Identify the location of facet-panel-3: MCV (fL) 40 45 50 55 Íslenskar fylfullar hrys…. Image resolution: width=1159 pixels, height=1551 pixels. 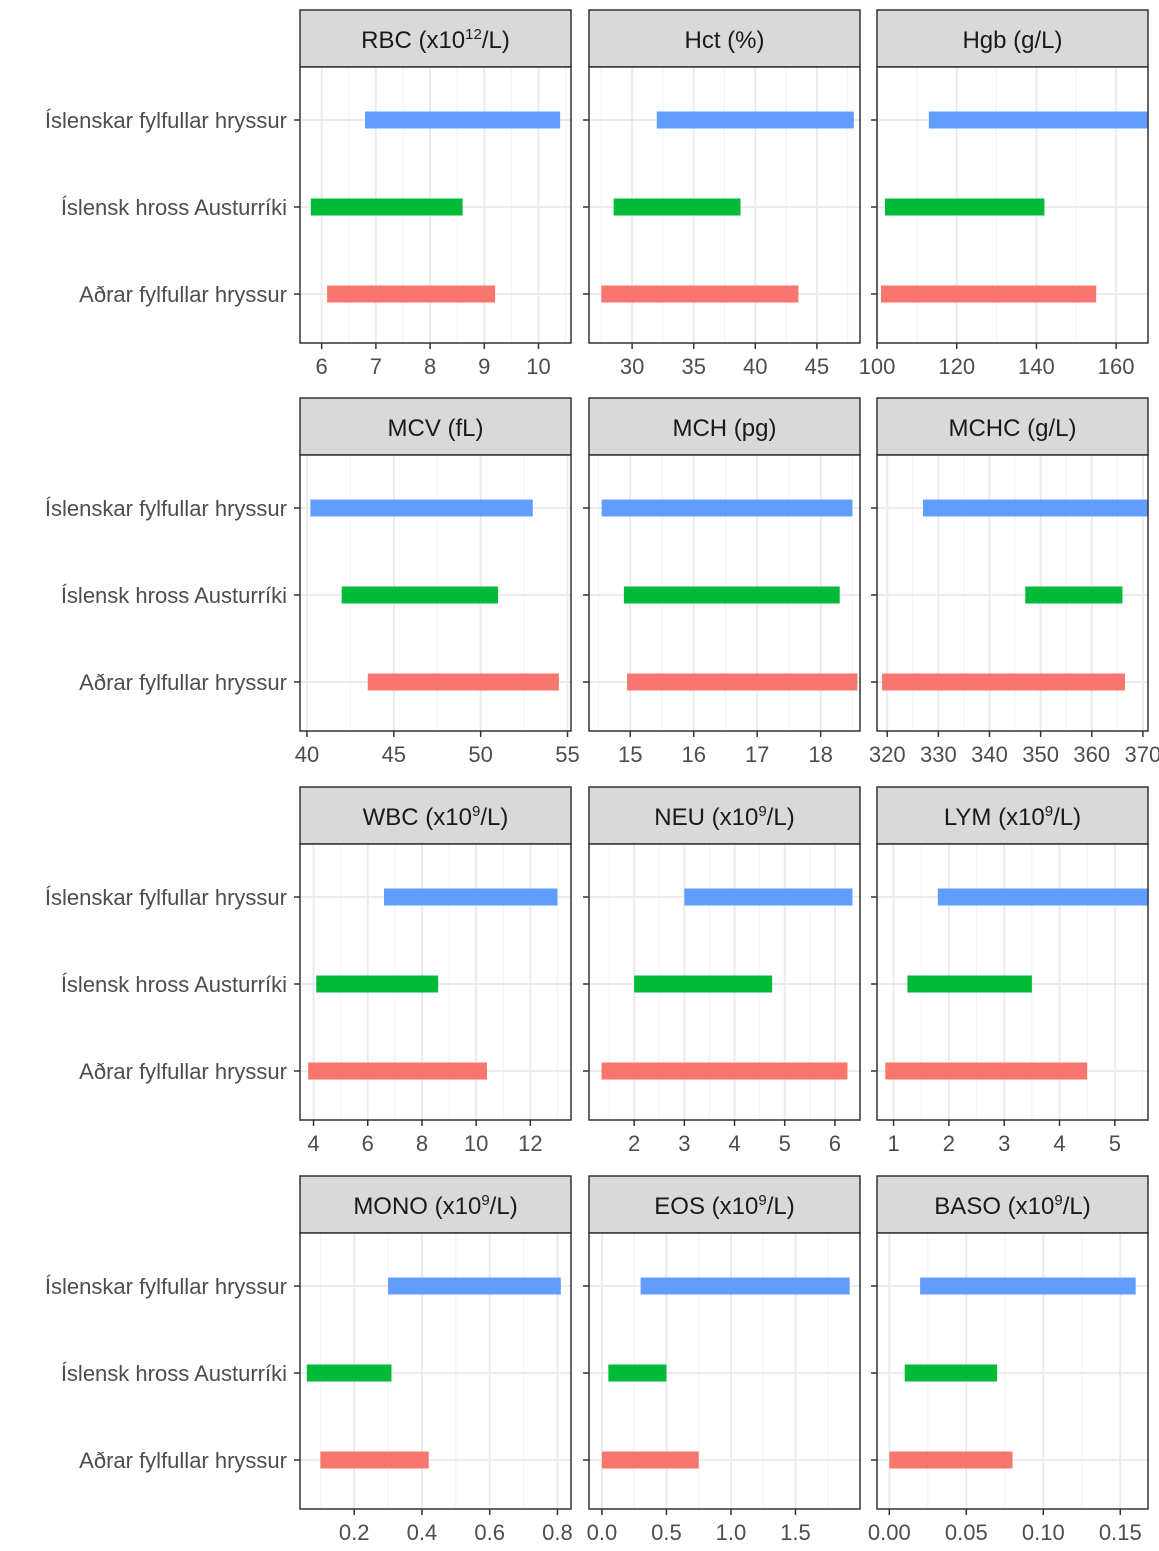
(312, 582).